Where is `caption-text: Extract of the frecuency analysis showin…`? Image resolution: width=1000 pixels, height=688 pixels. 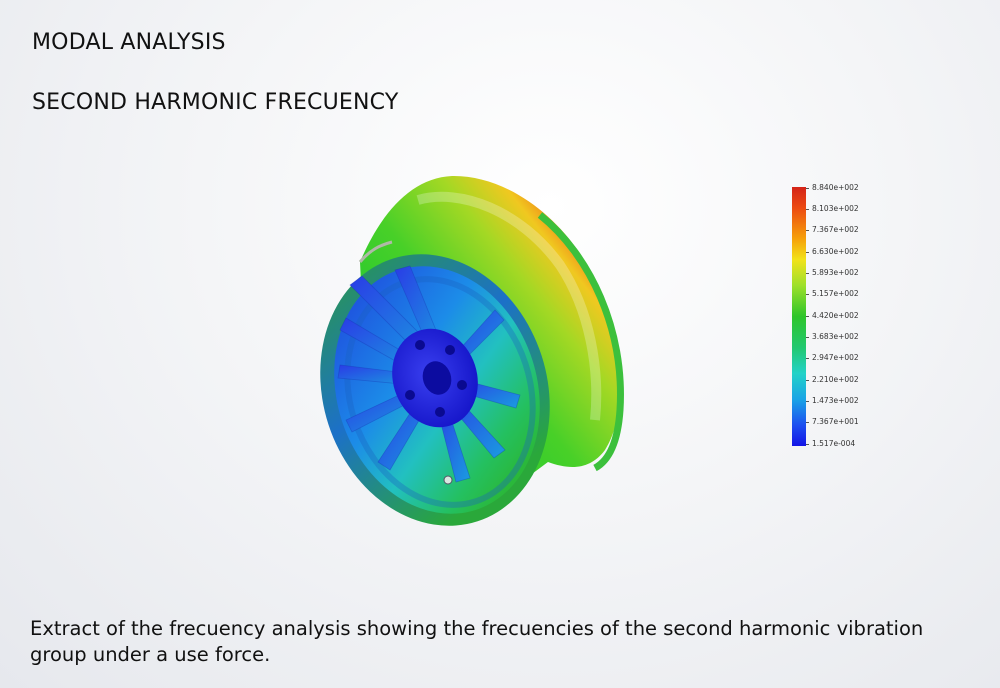
caption-text: Extract of the frecuency analysis showin… is located at coordinates (477, 641).